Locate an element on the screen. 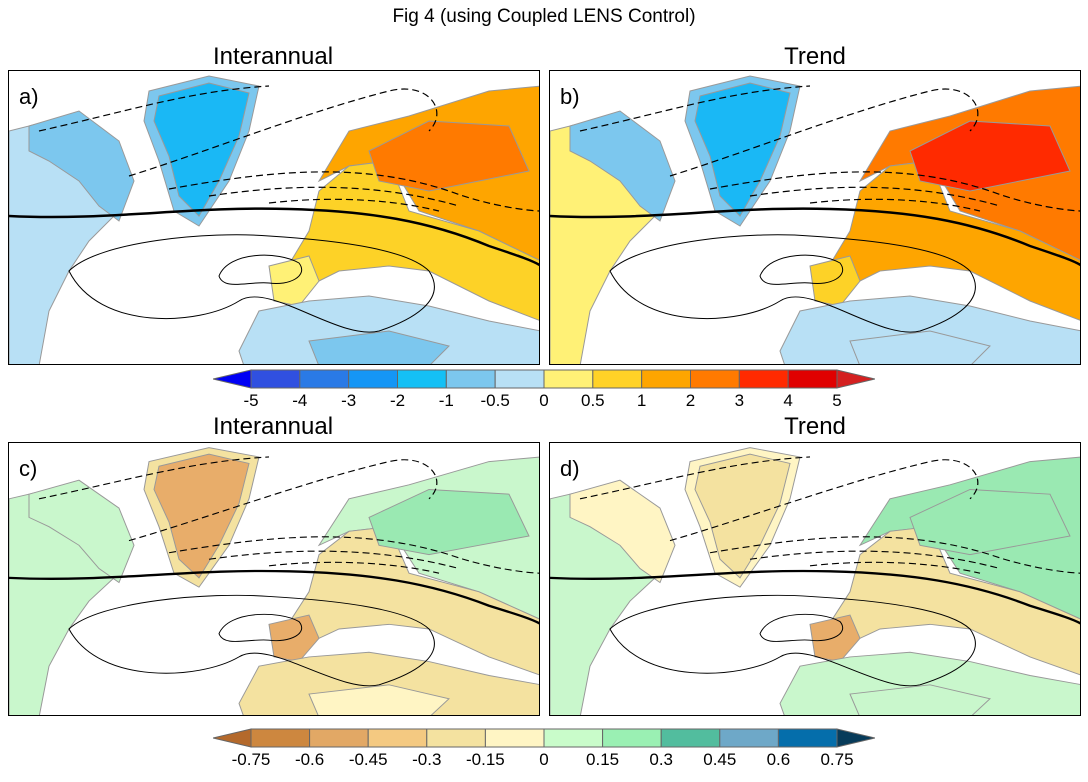  colorbar-tick-label: 0.5 is located at coordinates (593, 400).